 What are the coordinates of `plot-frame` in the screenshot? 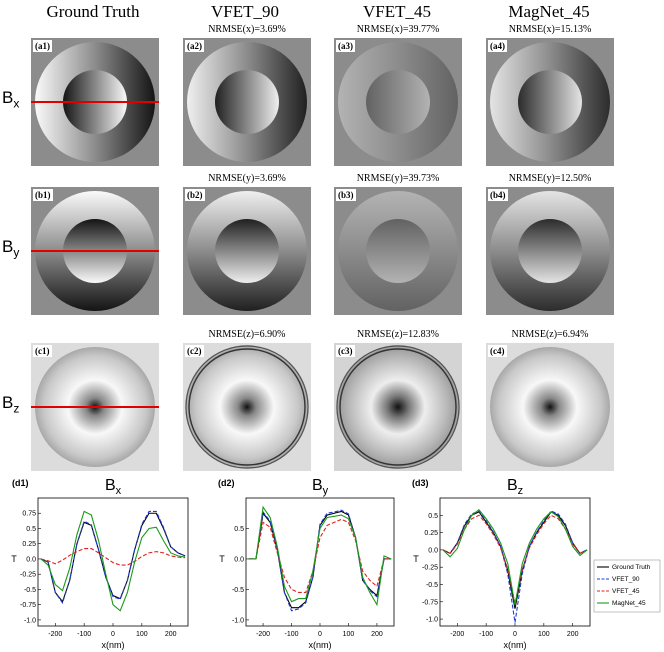 It's located at (320, 562).